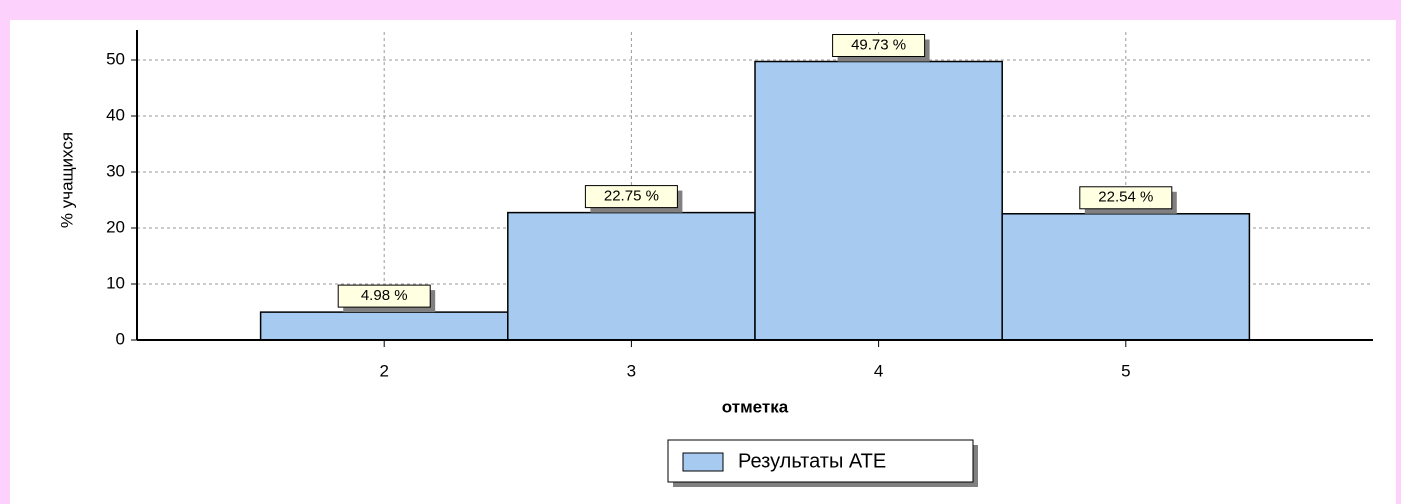 This screenshot has width=1401, height=504. What do you see at coordinates (878, 370) in the screenshot?
I see `x-tick-label: 4` at bounding box center [878, 370].